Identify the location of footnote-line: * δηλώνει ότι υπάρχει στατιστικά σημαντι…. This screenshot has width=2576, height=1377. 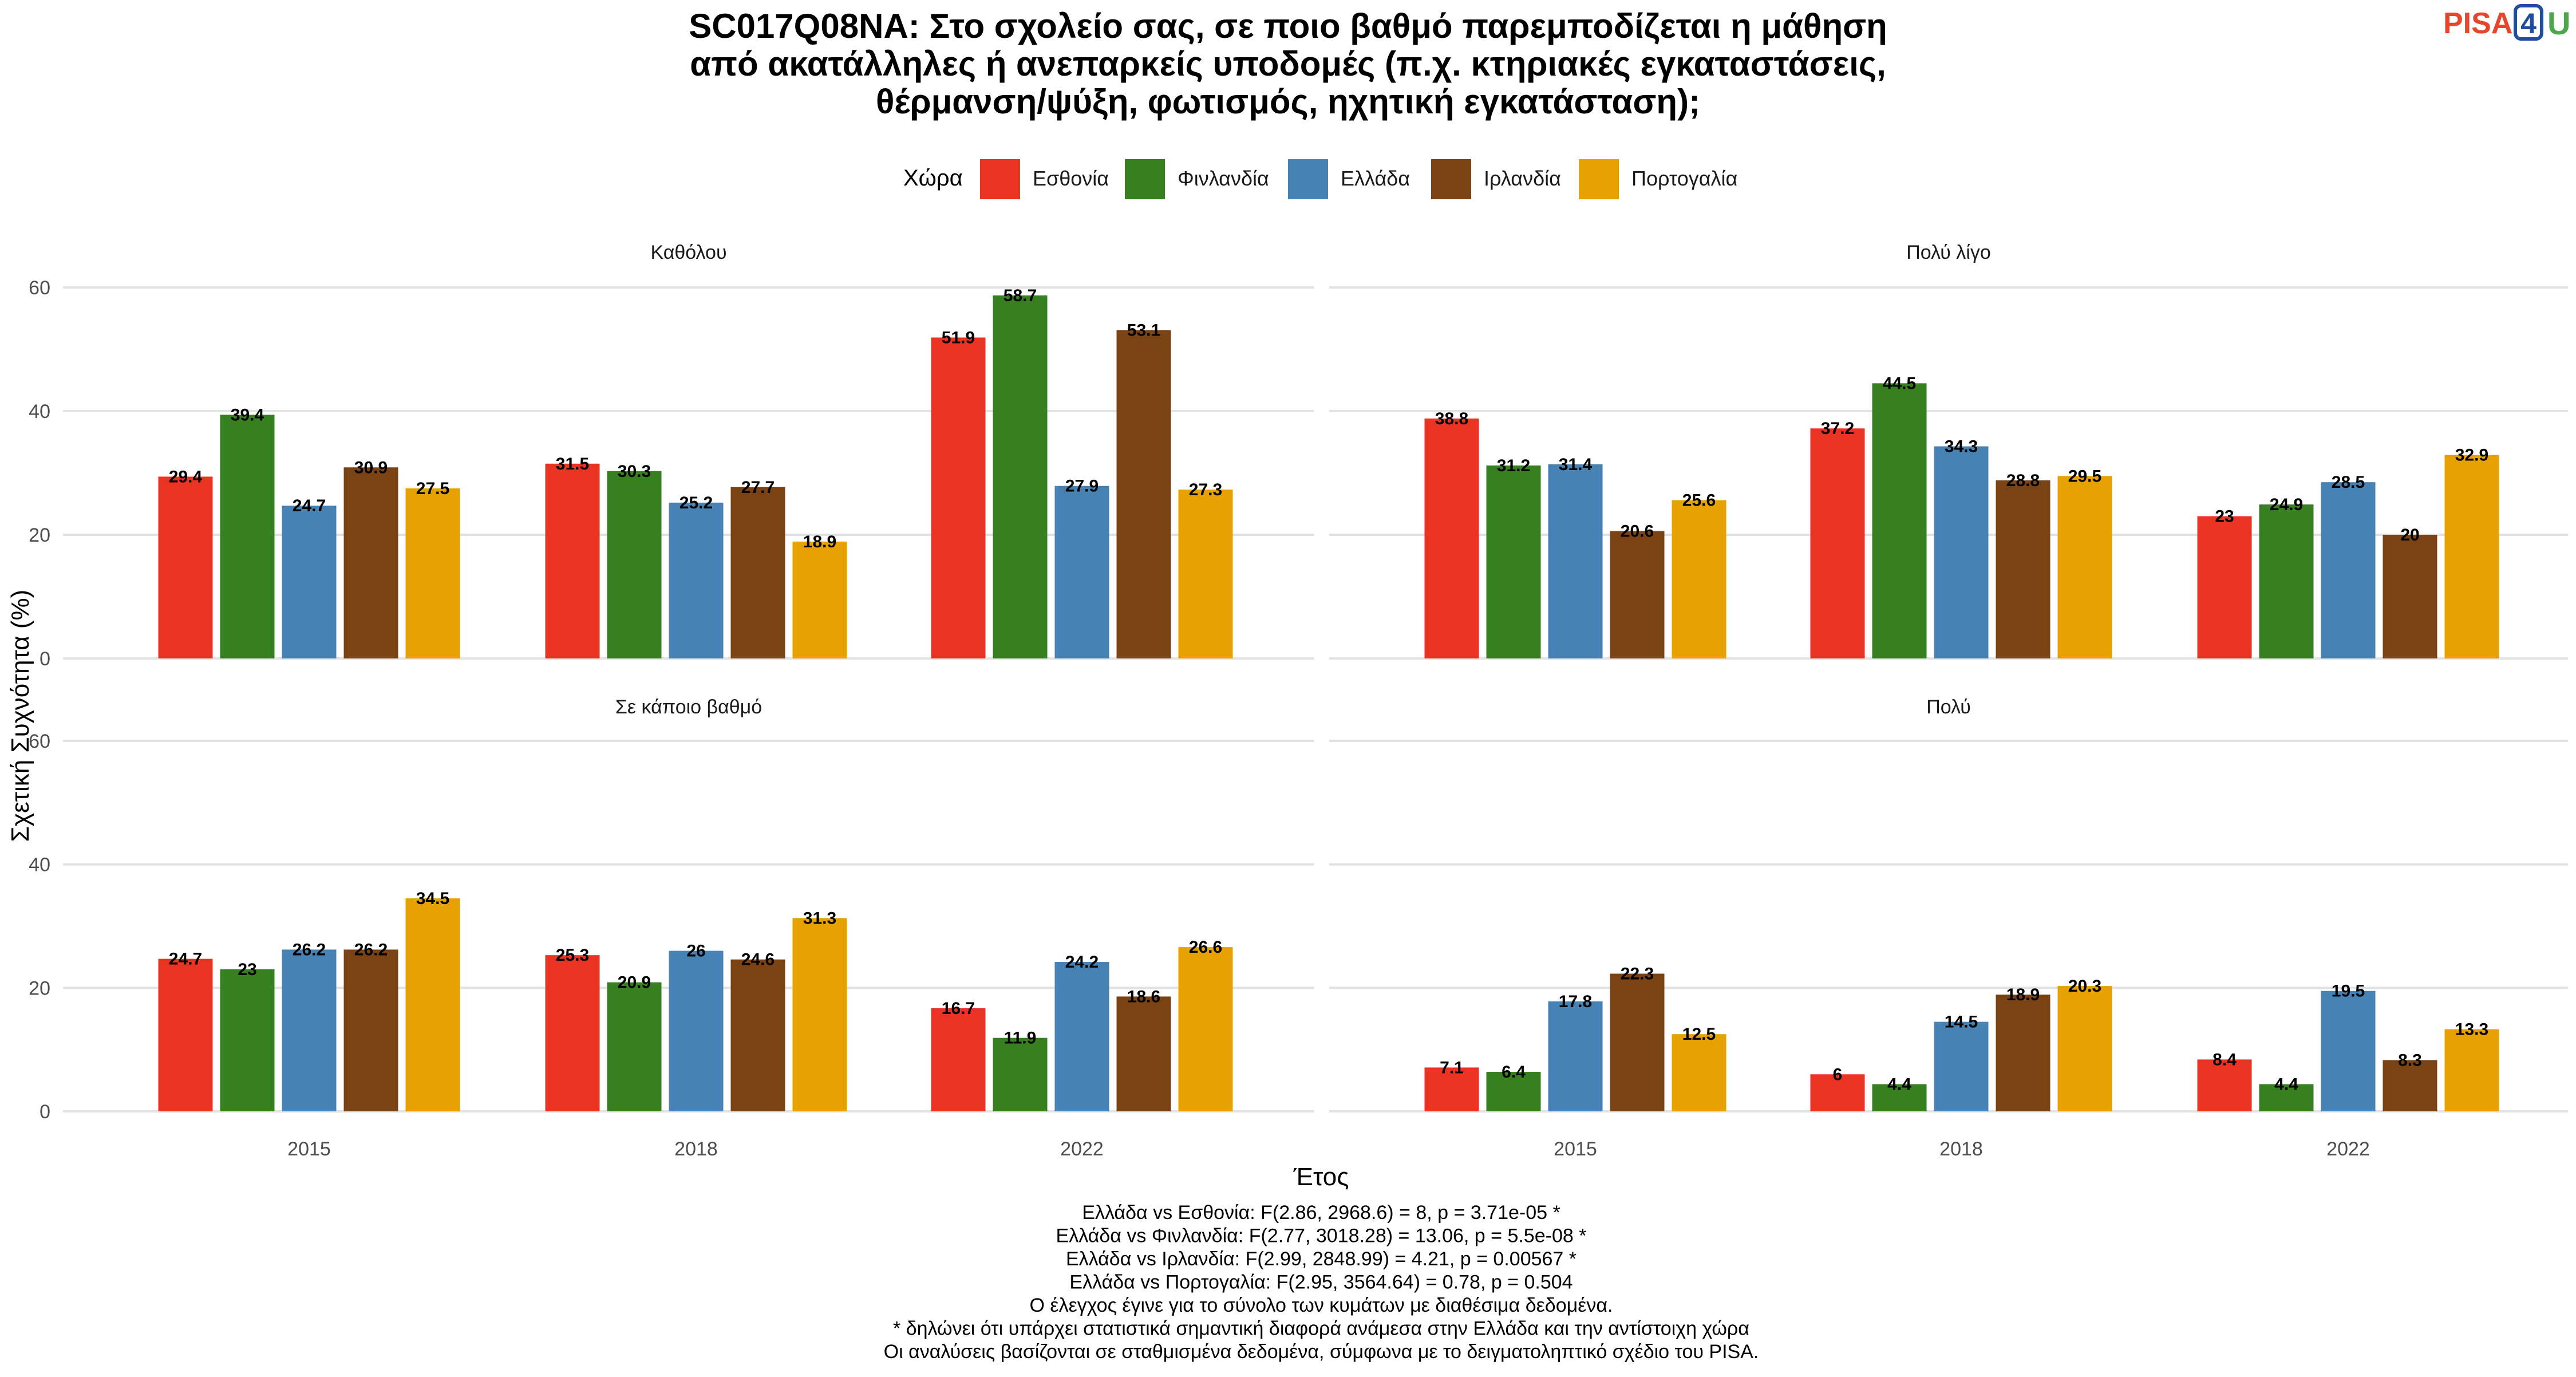
(1321, 1329).